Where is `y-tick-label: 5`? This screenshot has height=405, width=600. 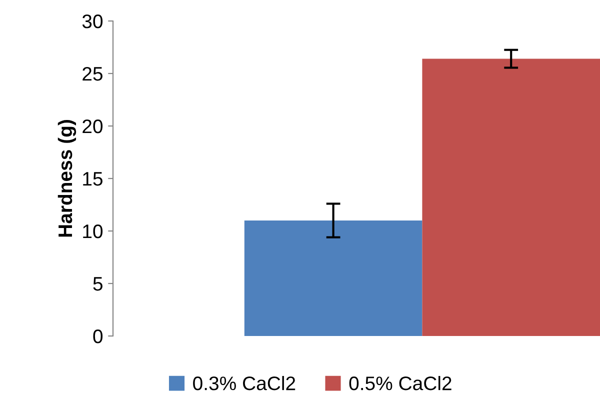 y-tick-label: 5 is located at coordinates (97, 284).